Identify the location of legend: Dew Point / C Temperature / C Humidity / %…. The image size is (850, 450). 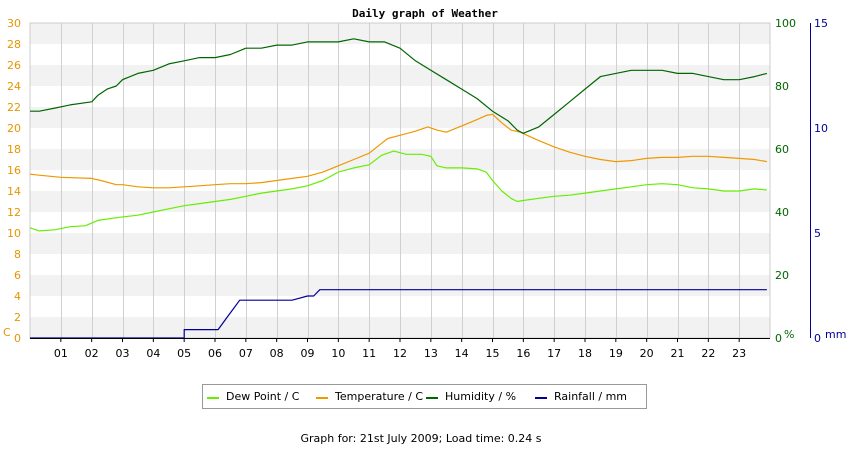
(424, 396).